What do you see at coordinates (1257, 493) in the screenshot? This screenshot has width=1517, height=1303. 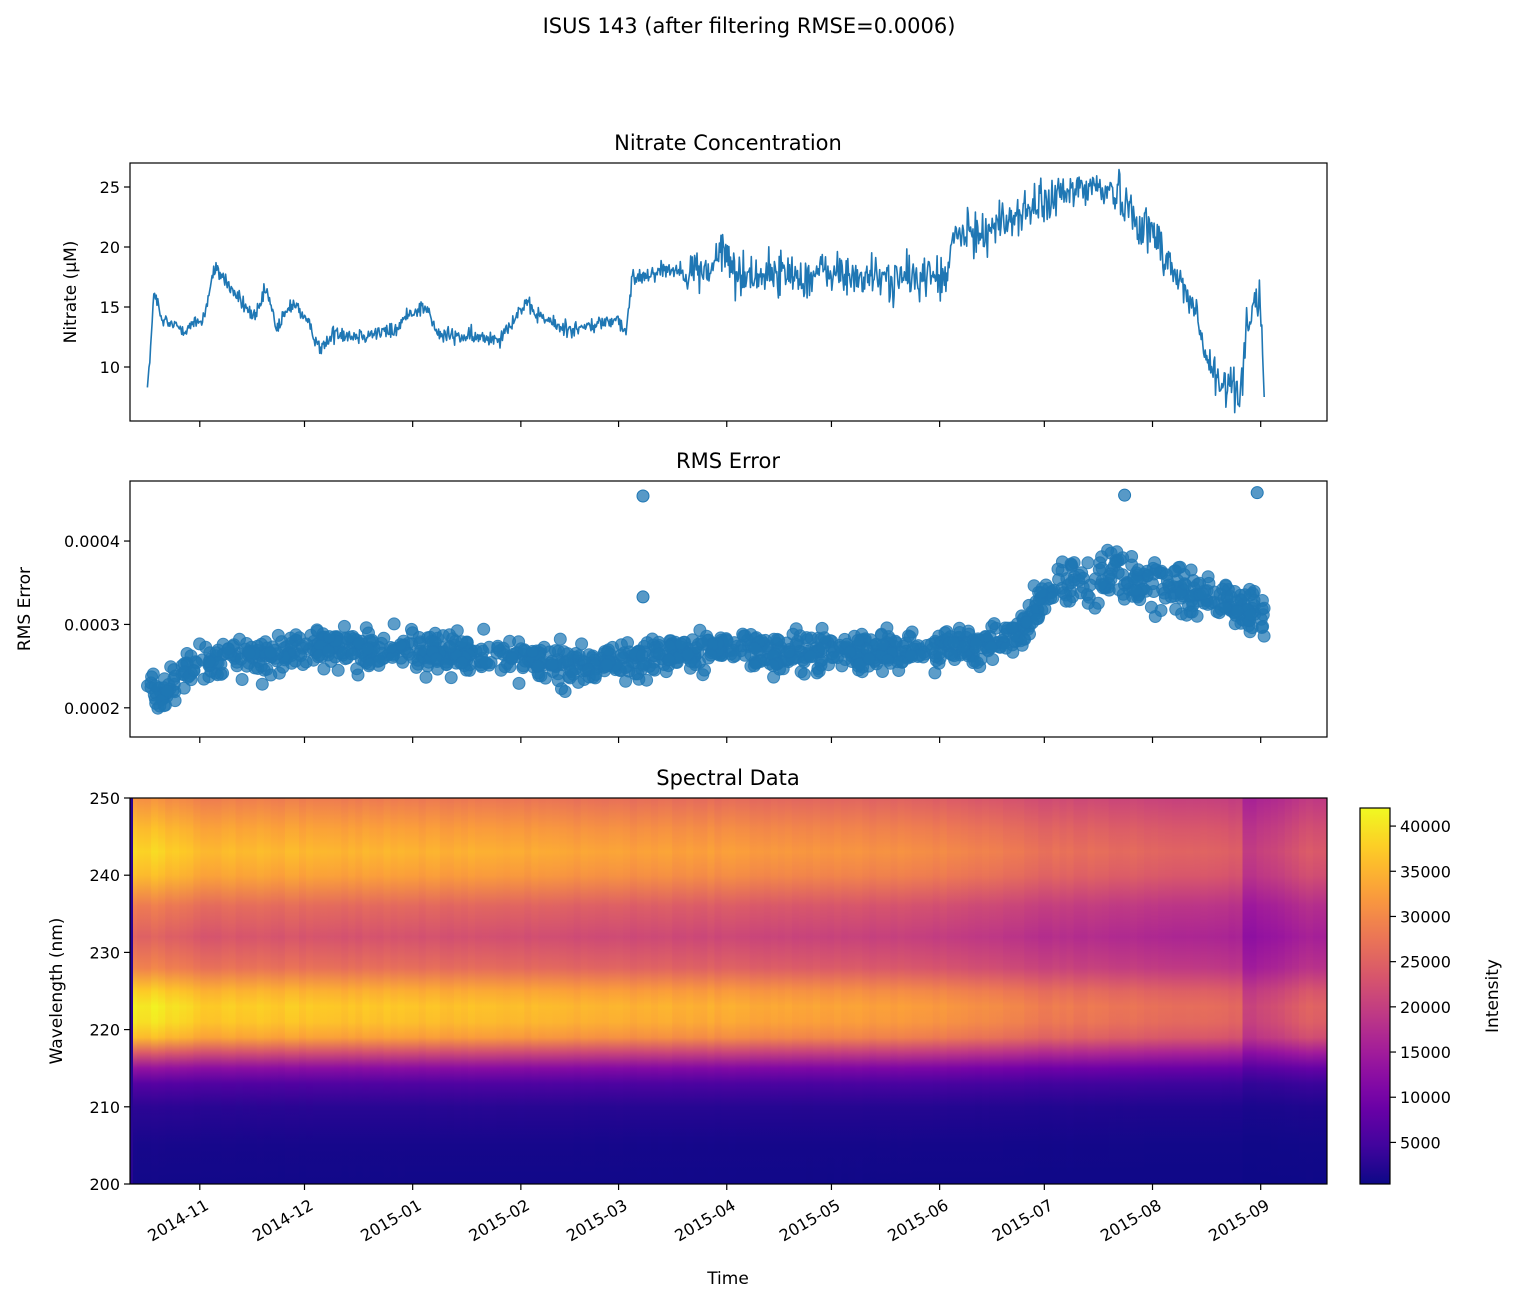 I see `rms-outlier-point` at bounding box center [1257, 493].